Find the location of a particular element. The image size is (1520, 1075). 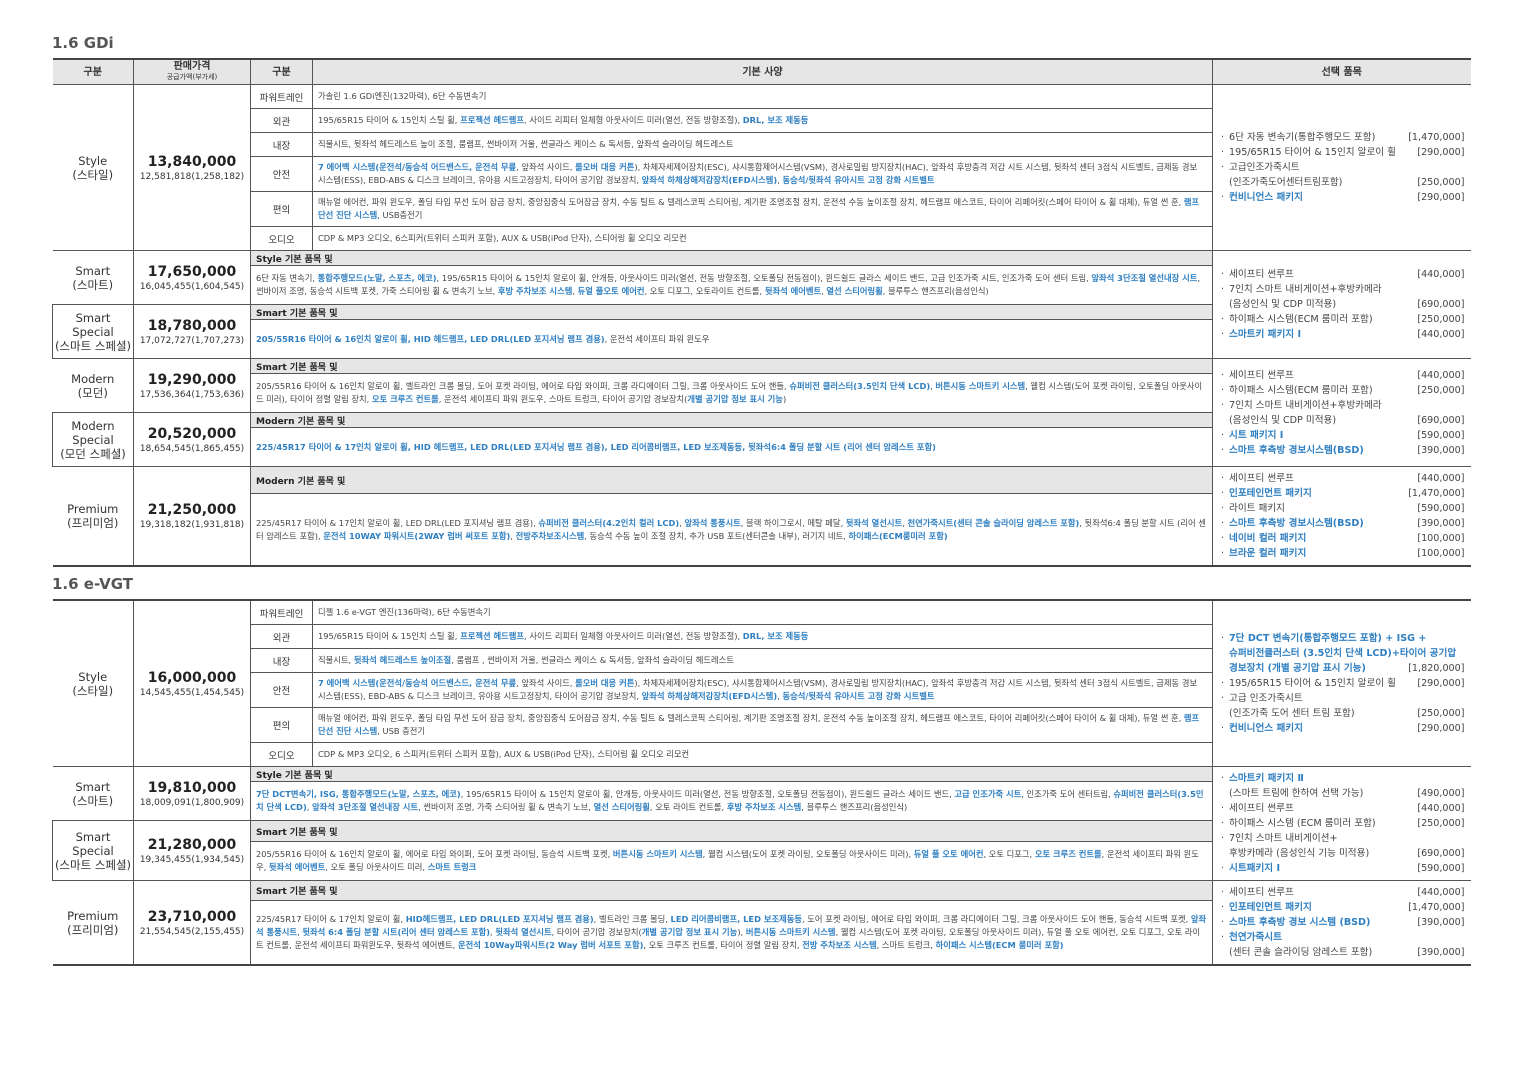

option-text: 하이패스 시스템(ECM 룸미러 포함) is located at coordinates (1301, 390).